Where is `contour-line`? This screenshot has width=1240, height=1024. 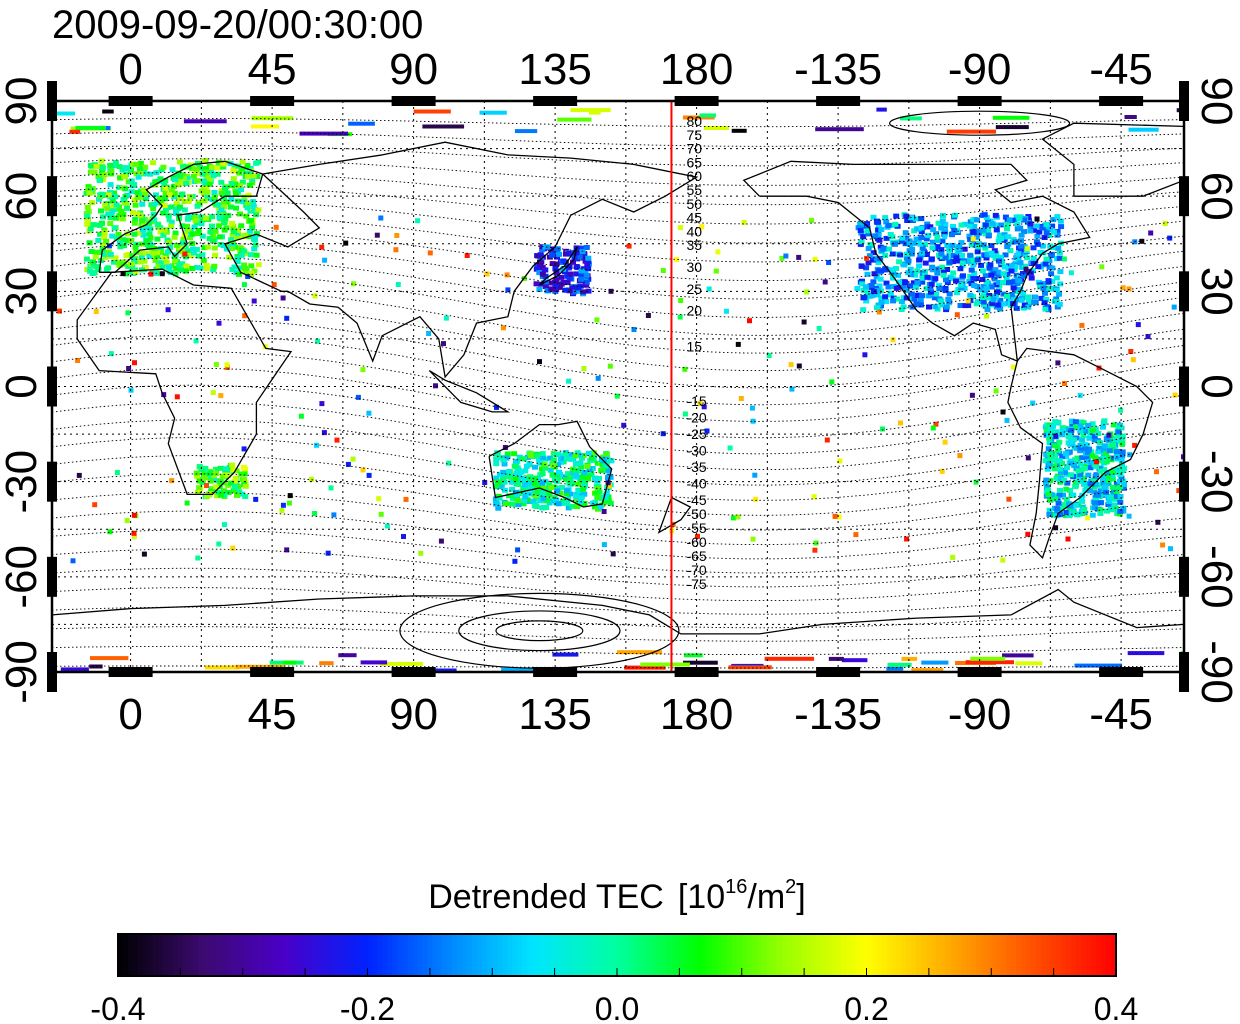 contour-line is located at coordinates (618, 386).